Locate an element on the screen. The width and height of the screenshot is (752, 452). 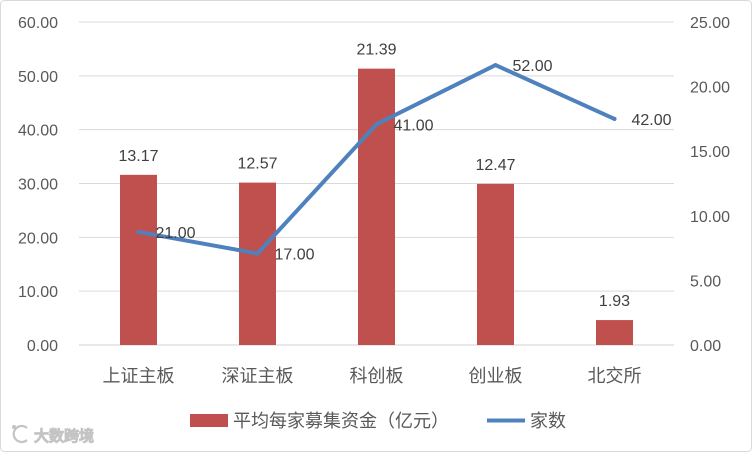
legend: 平均每家募集资金（亿元） 家数 is located at coordinates (378, 421).